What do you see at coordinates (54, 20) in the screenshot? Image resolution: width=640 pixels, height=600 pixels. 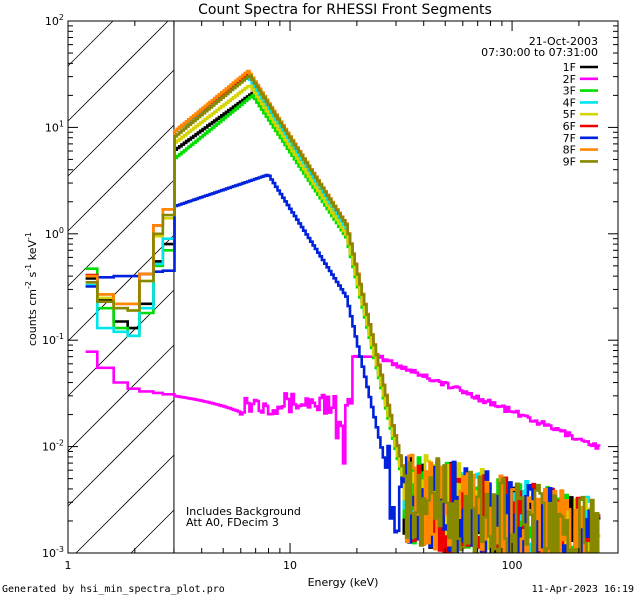 I see `y-tick-label: 10²` at bounding box center [54, 20].